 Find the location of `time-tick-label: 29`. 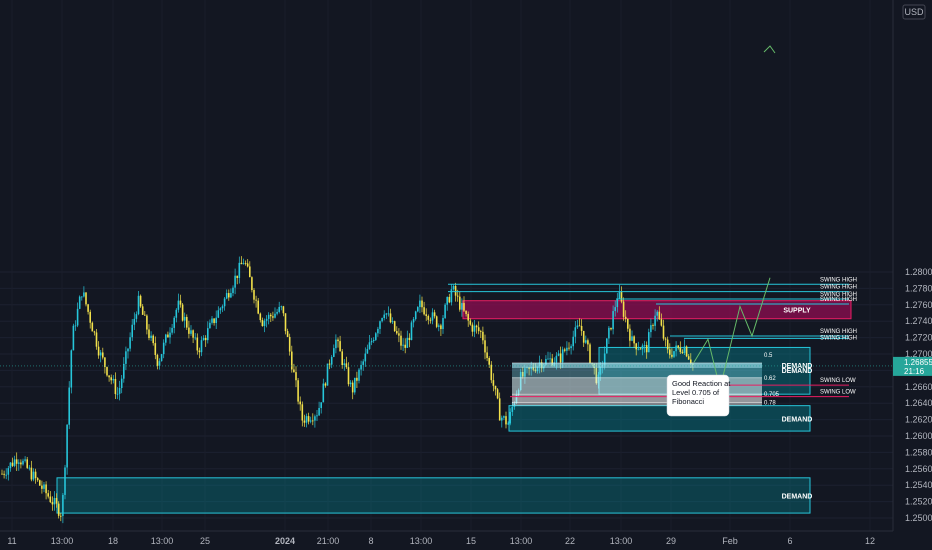

time-tick-label: 29 is located at coordinates (671, 541).